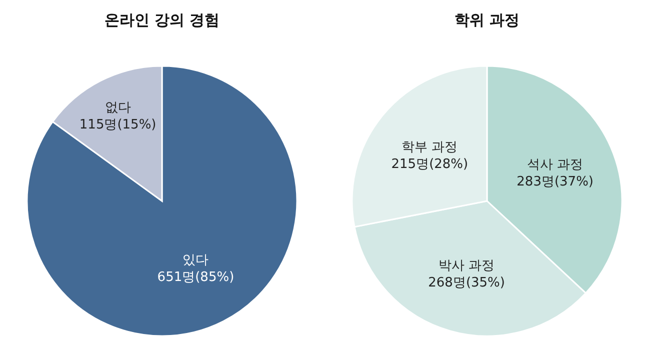 Image resolution: width=650 pixels, height=347 pixels. Describe the element at coordinates (555, 164) in the screenshot. I see `slice-label: 석사 과정` at that location.